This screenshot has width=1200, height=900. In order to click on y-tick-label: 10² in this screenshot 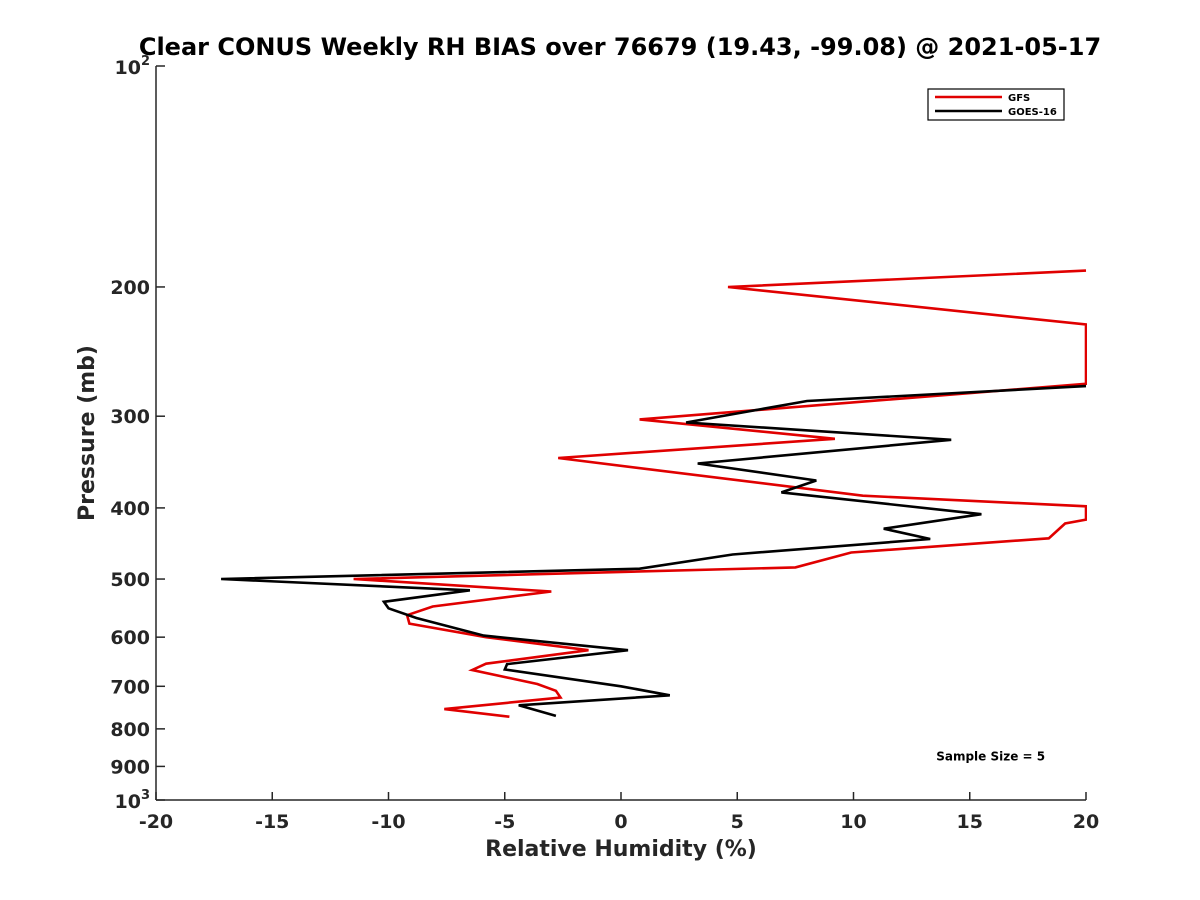, I will do `click(133, 66)`.